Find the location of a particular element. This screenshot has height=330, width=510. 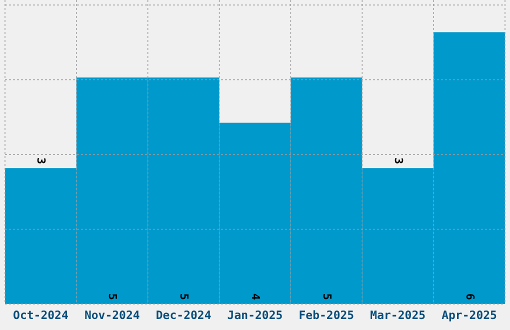

data-label: 6 is located at coordinates (469, 296).